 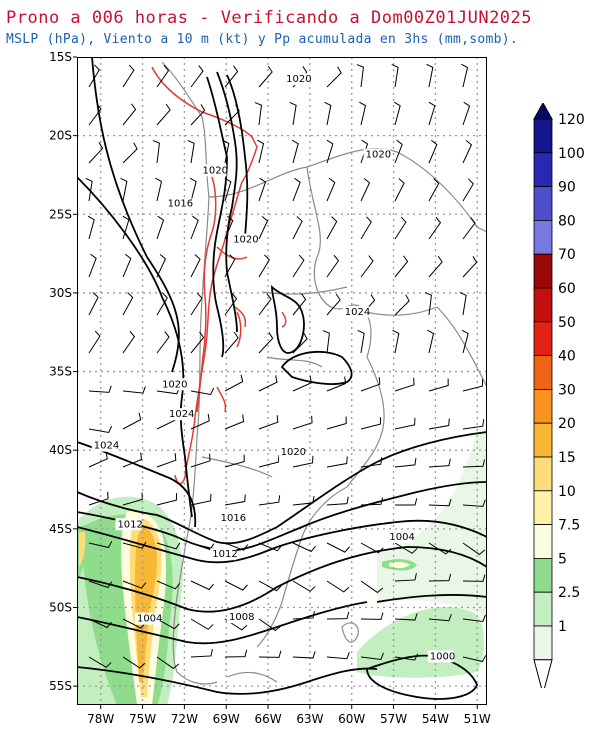 I want to click on isobar-label: 1008, so click(x=241, y=617).